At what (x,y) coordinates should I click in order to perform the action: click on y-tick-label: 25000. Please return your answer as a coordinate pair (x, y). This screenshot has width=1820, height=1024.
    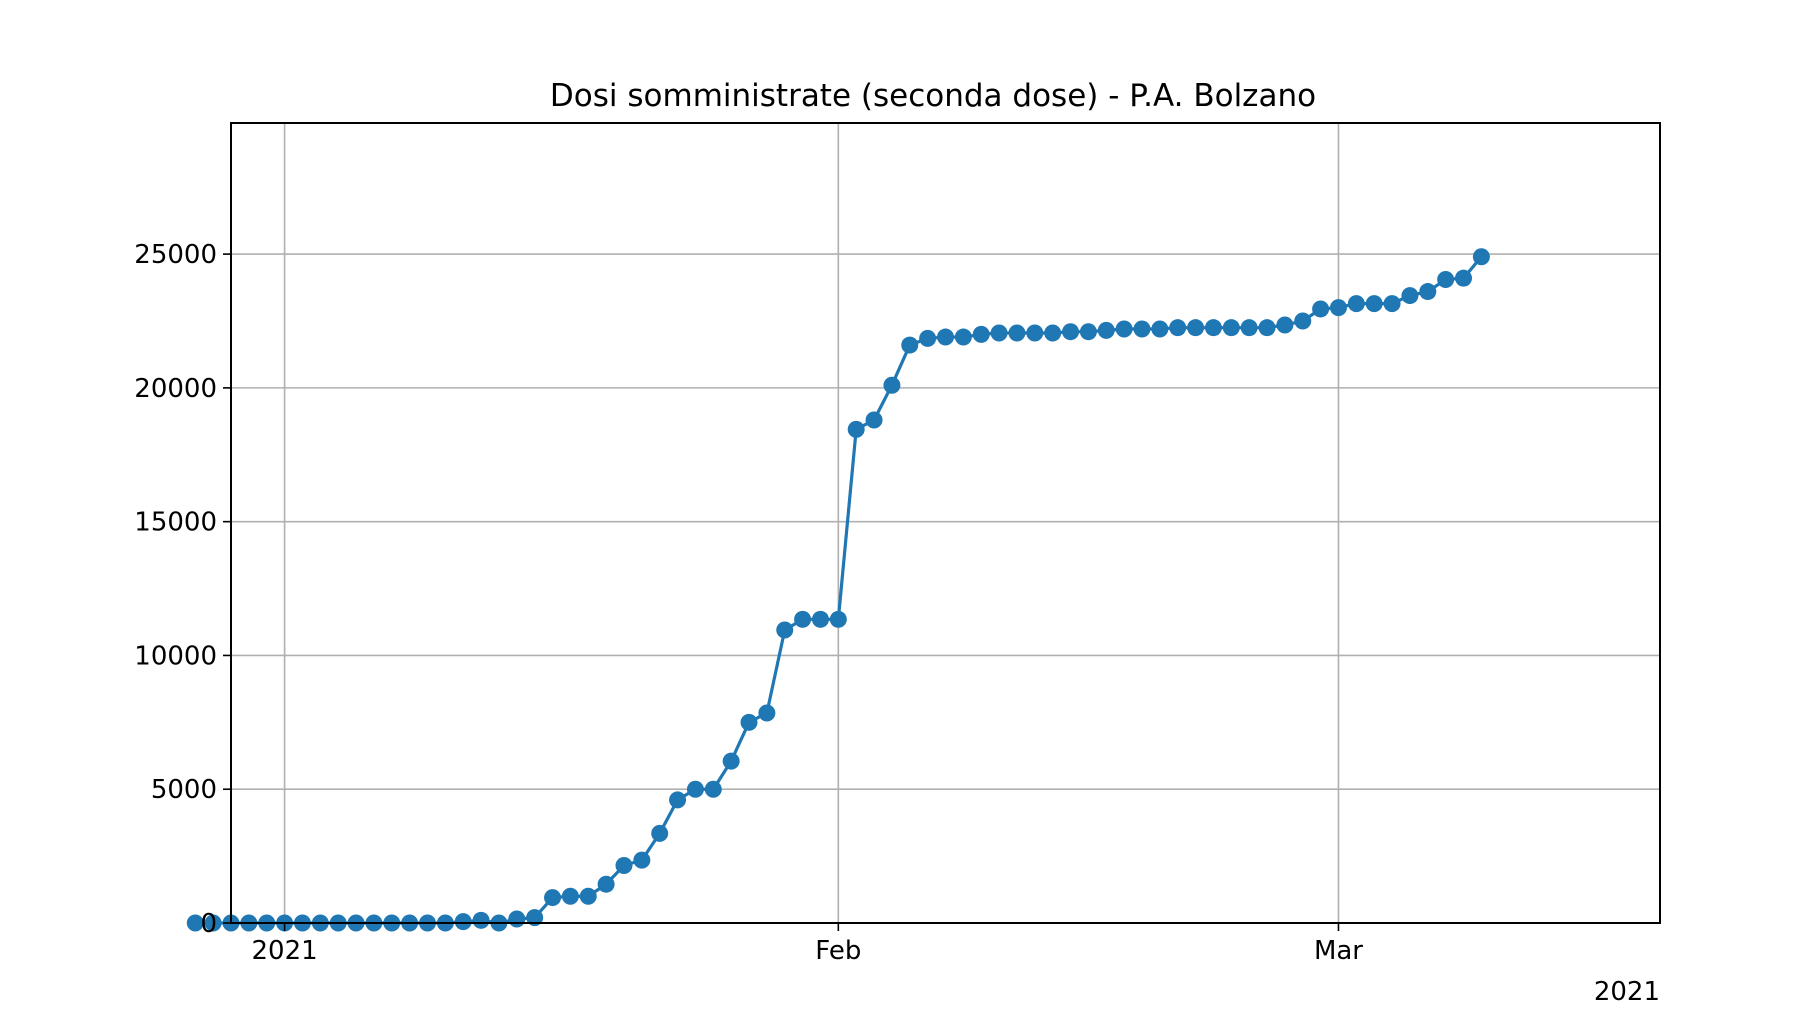
    Looking at the image, I should click on (175, 255).